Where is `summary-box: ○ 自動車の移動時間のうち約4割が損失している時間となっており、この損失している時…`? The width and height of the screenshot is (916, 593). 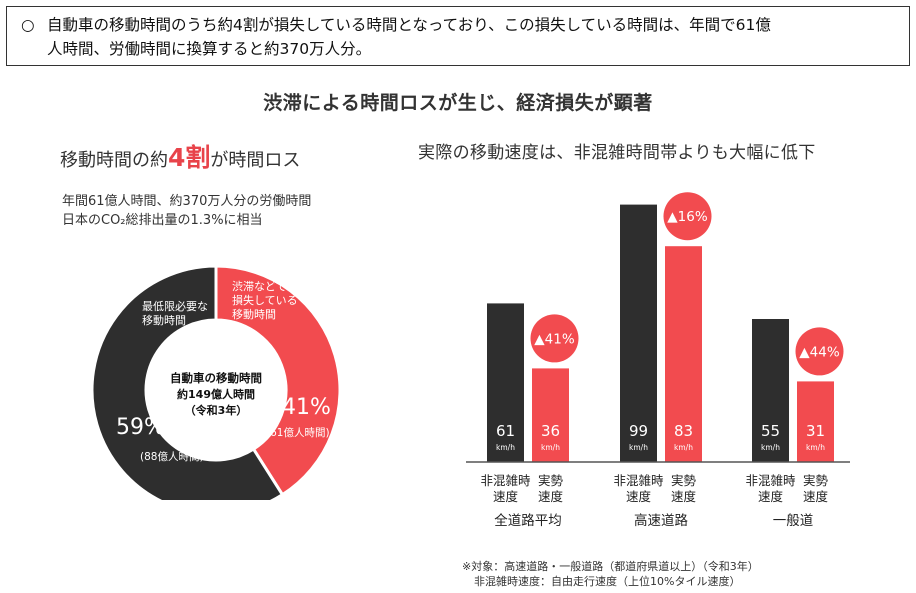 summary-box: ○ 自動車の移動時間のうち約4割が損失している時間となっており、この損失している時… is located at coordinates (458, 36).